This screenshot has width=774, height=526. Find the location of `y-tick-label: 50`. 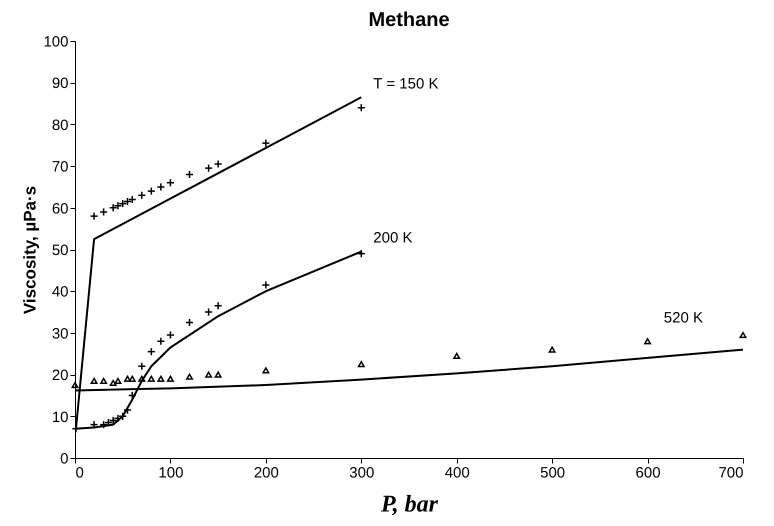

y-tick-label: 50 is located at coordinates (60, 250).